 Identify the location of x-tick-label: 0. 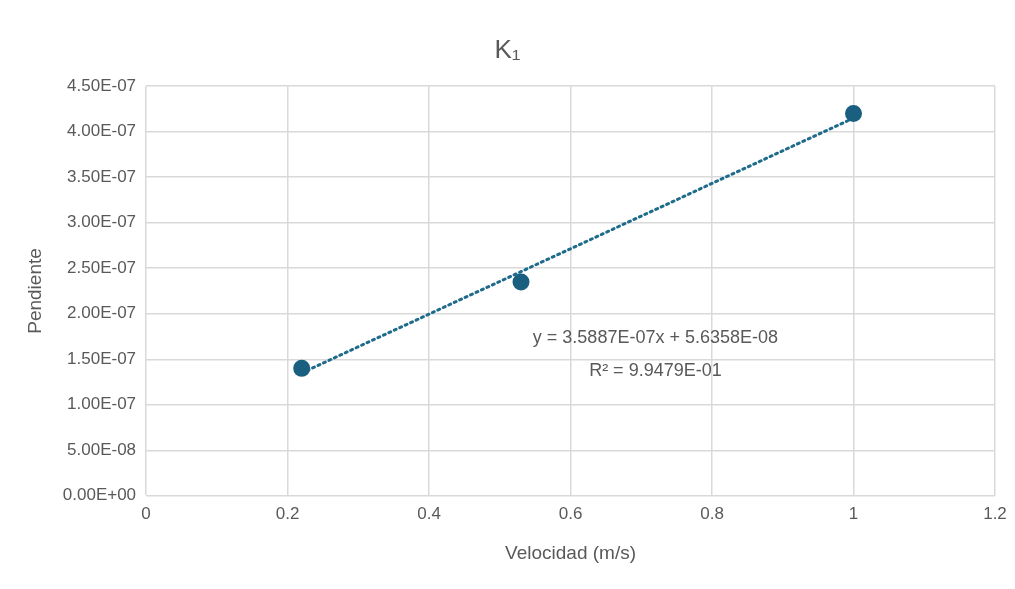
(146, 513).